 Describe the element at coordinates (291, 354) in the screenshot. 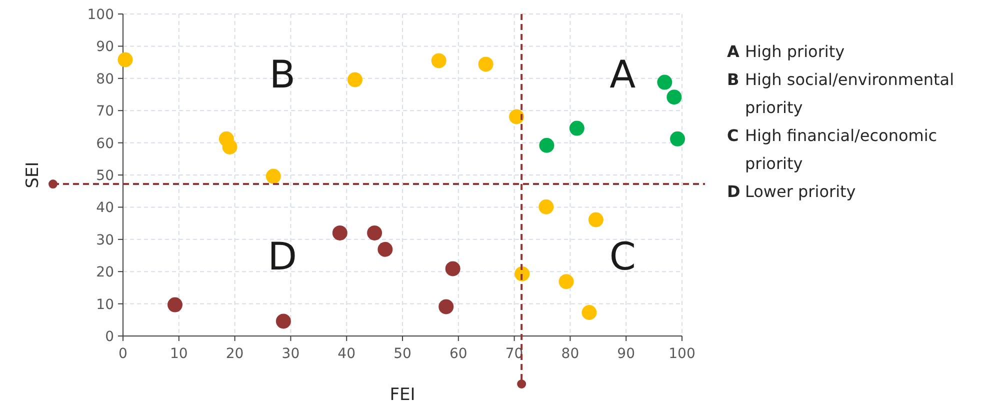

I see `x-tick-label: 30` at that location.